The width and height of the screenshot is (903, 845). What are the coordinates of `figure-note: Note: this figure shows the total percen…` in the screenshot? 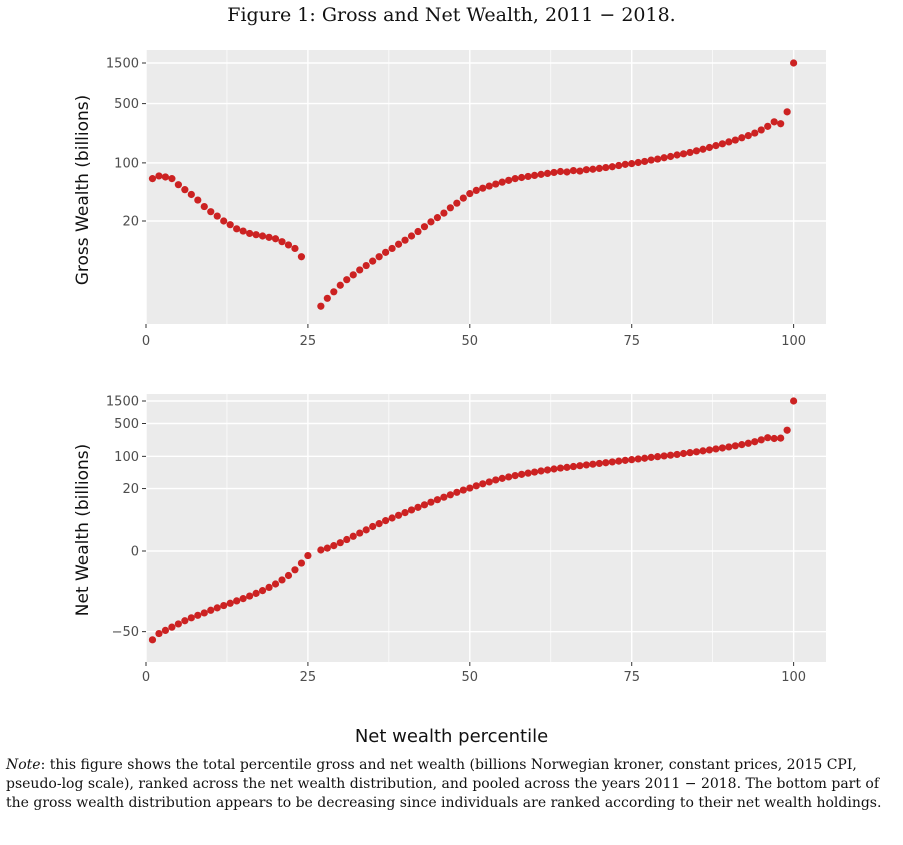 It's located at (452, 784).